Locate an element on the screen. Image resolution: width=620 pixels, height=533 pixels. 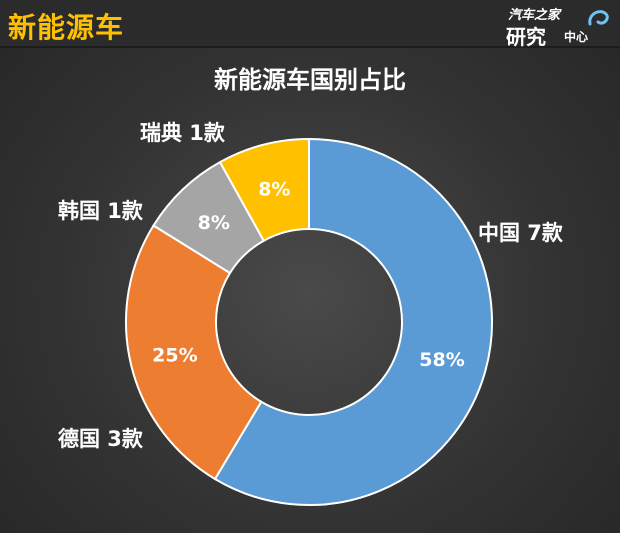
logo-text-top: 汽车之家 is located at coordinates (534, 15).